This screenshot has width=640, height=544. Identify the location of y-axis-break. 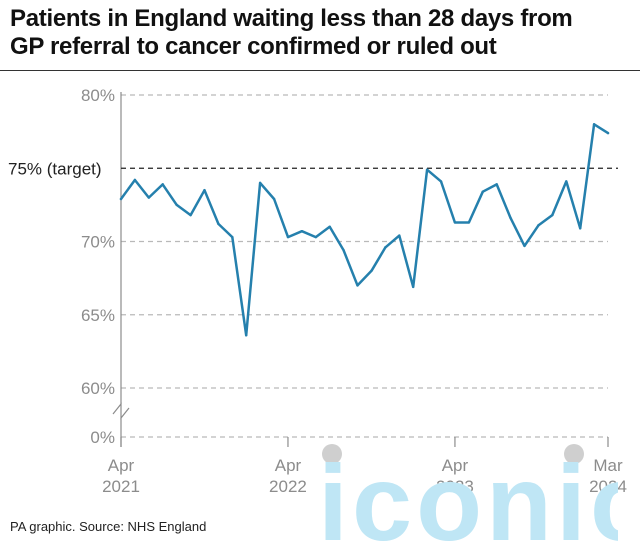
(121, 411).